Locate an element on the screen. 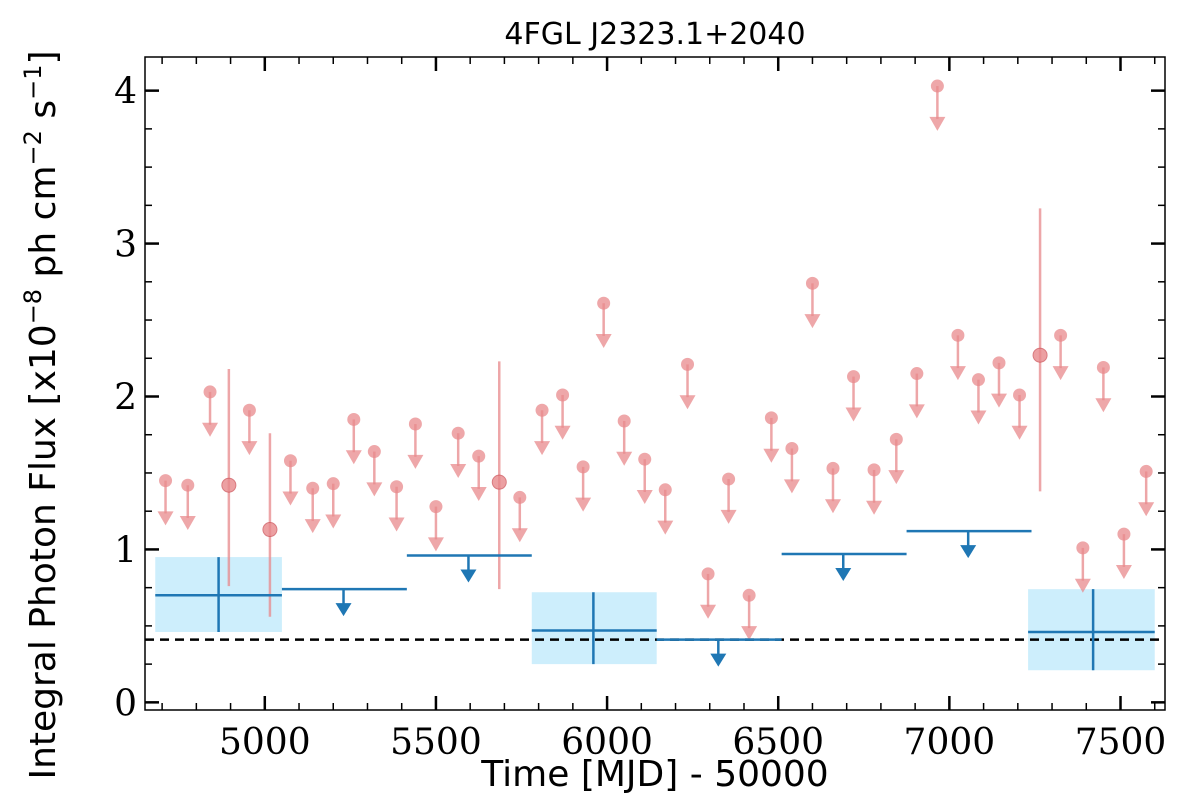  chart-title: 4FGL J2323.1+2040 is located at coordinates (654, 34).